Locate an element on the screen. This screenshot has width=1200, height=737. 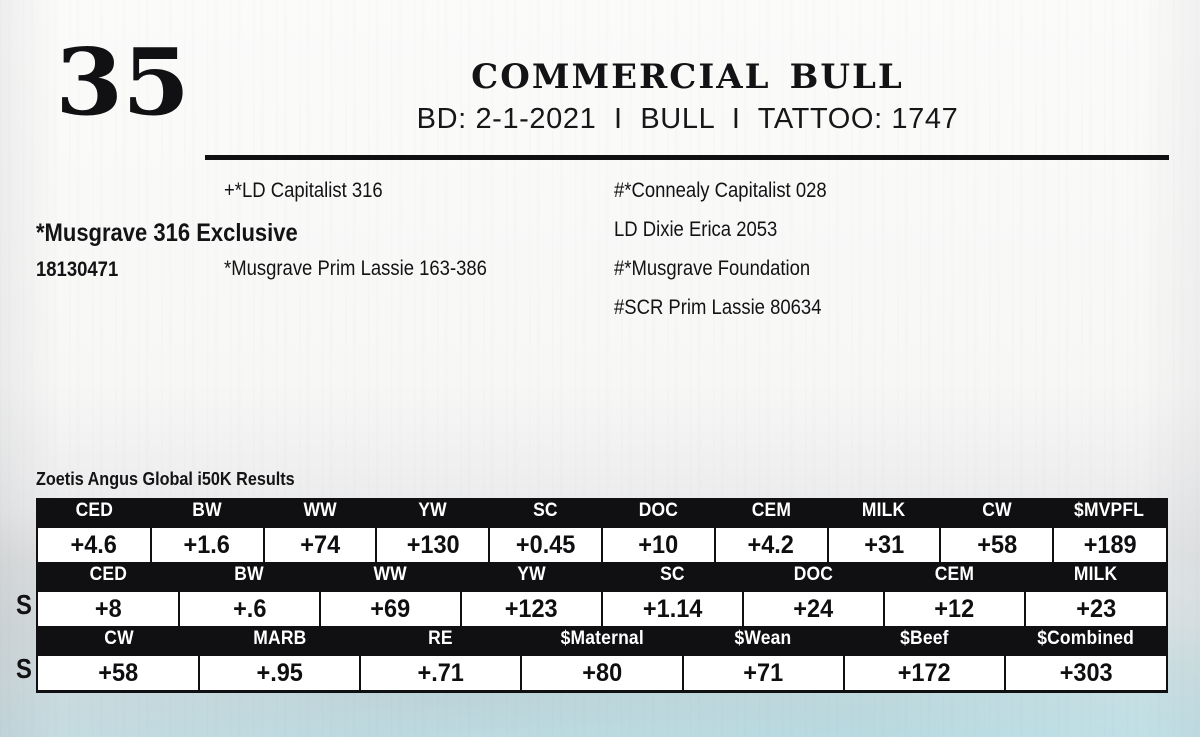
table-header-row: CED BW WW YW SC DOC CEM MILK CW $MVPFL is located at coordinates (602, 512).